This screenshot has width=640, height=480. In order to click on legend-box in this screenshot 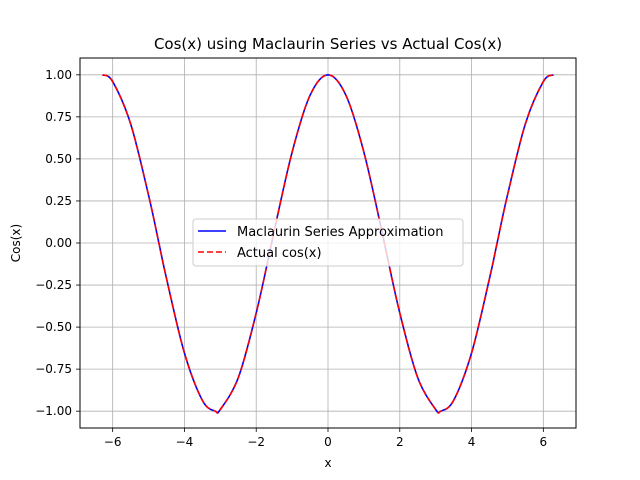, I will do `click(328, 242)`.